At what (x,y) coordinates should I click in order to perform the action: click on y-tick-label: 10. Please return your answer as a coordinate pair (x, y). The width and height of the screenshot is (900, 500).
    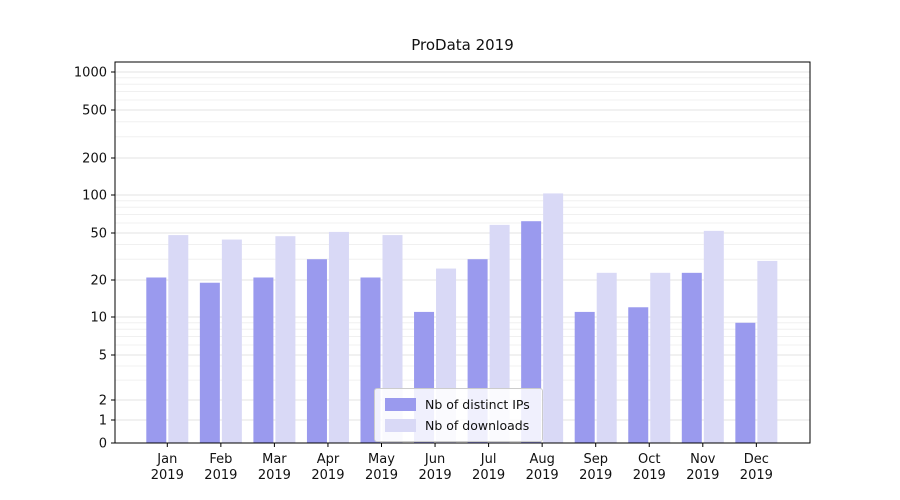
    Looking at the image, I should click on (98, 318).